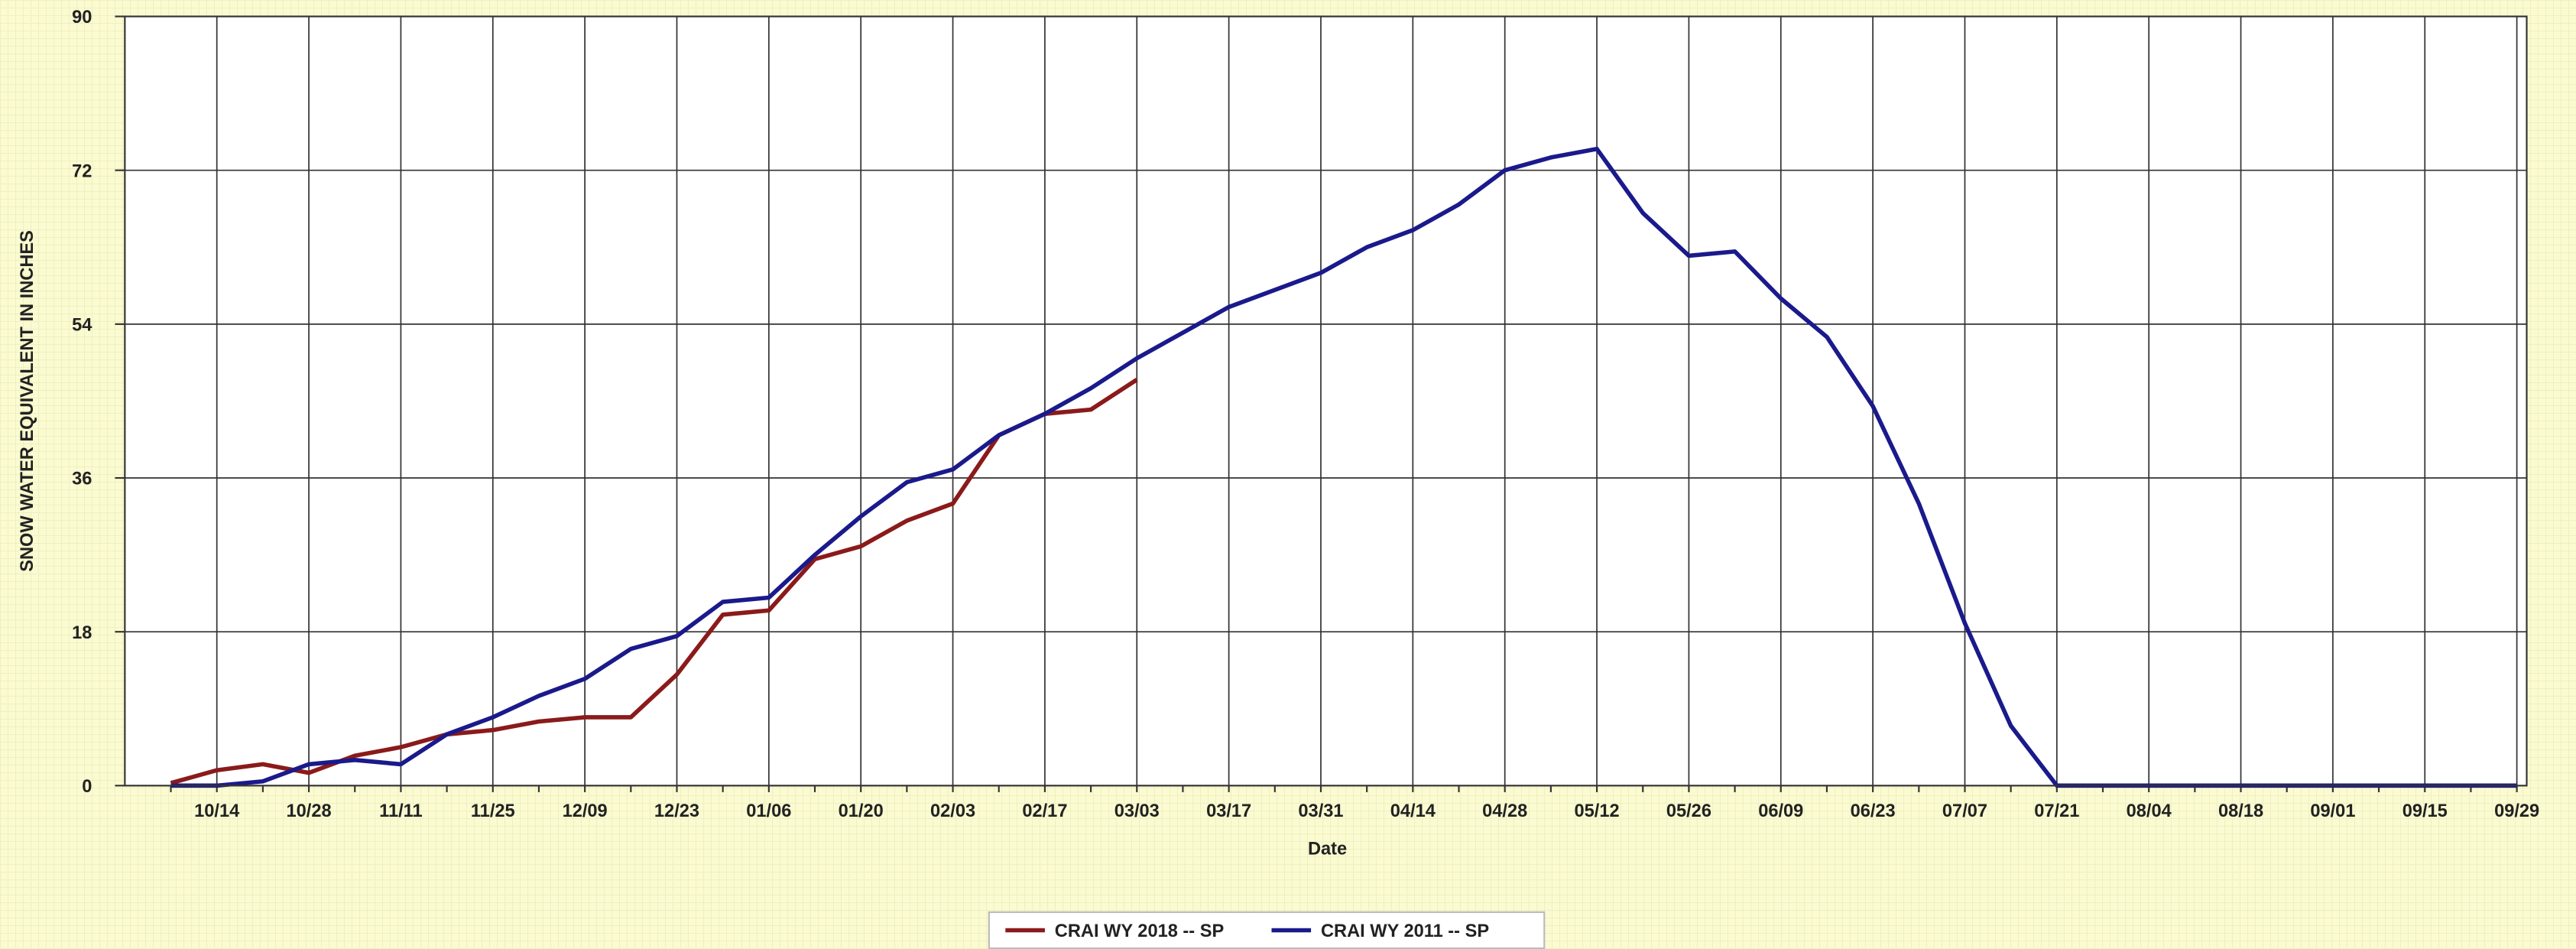  Describe the element at coordinates (1139, 931) in the screenshot. I see `legend-label: CRAI WY 2018 -- SP` at that location.